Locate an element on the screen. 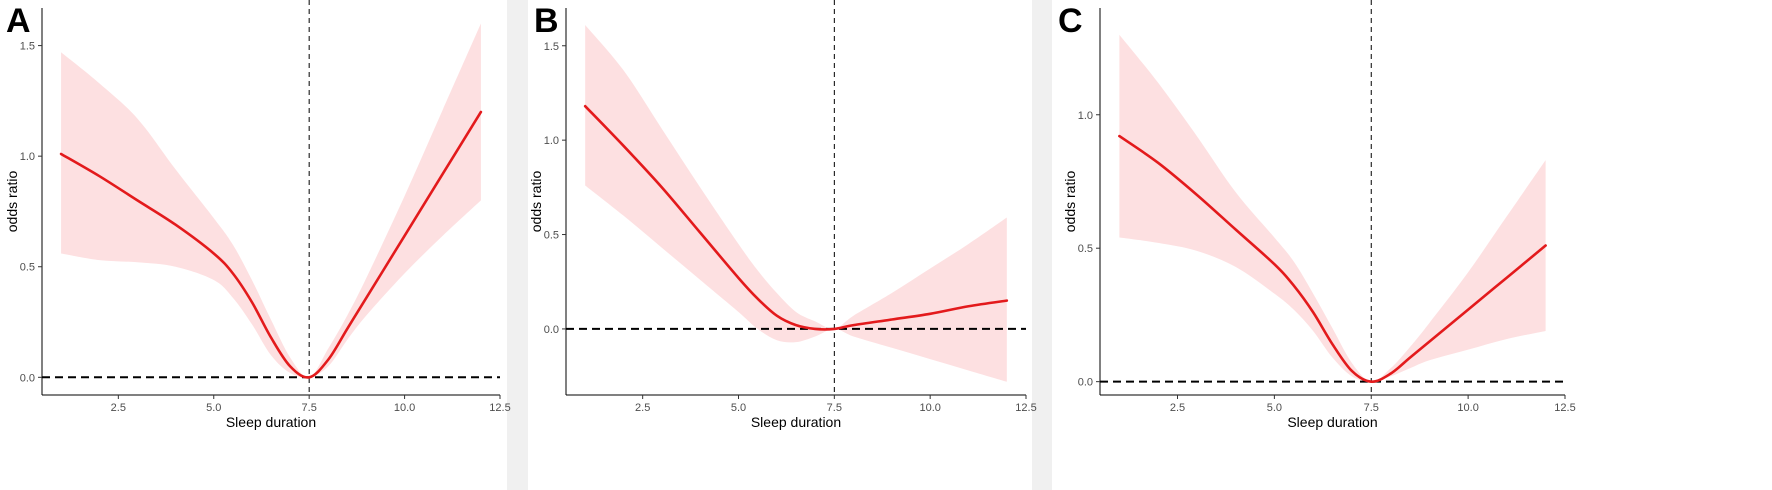 Image resolution: width=1772 pixels, height=490 pixels. x-tick-label-b: 5.0 is located at coordinates (738, 408).